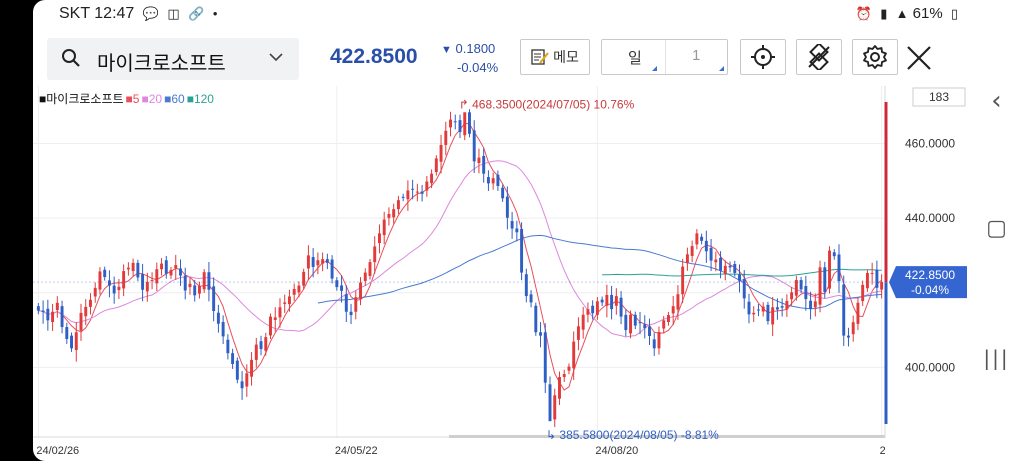 This screenshot has width=1025, height=461. Describe the element at coordinates (864, 13) in the screenshot. I see `alarm-icon: ⏰` at that location.